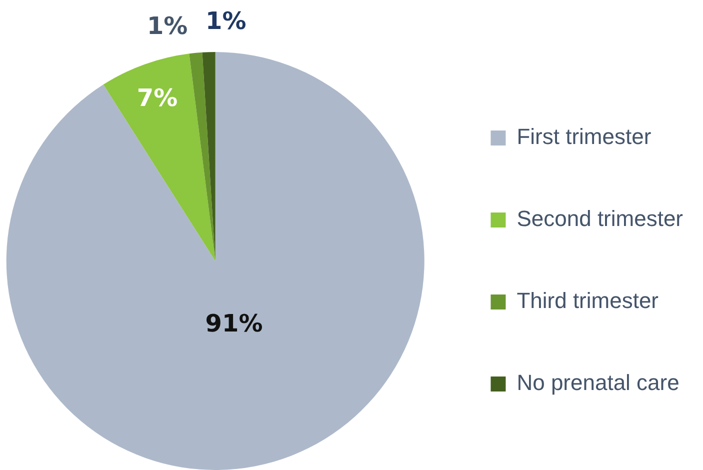 This screenshot has height=470, width=703. What do you see at coordinates (598, 383) in the screenshot?
I see `legend-label: No prenatal care` at bounding box center [598, 383].